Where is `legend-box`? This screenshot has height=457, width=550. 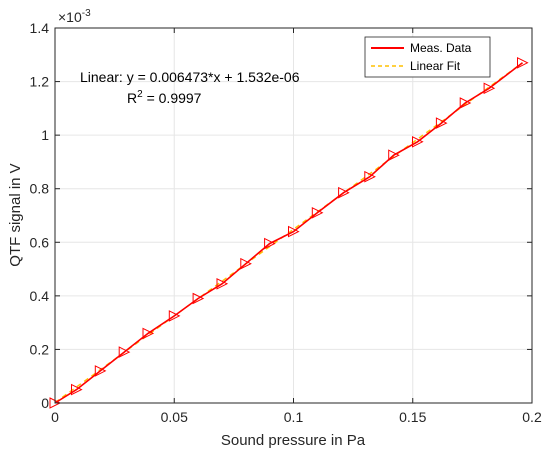 legend-box is located at coordinates (427, 57).